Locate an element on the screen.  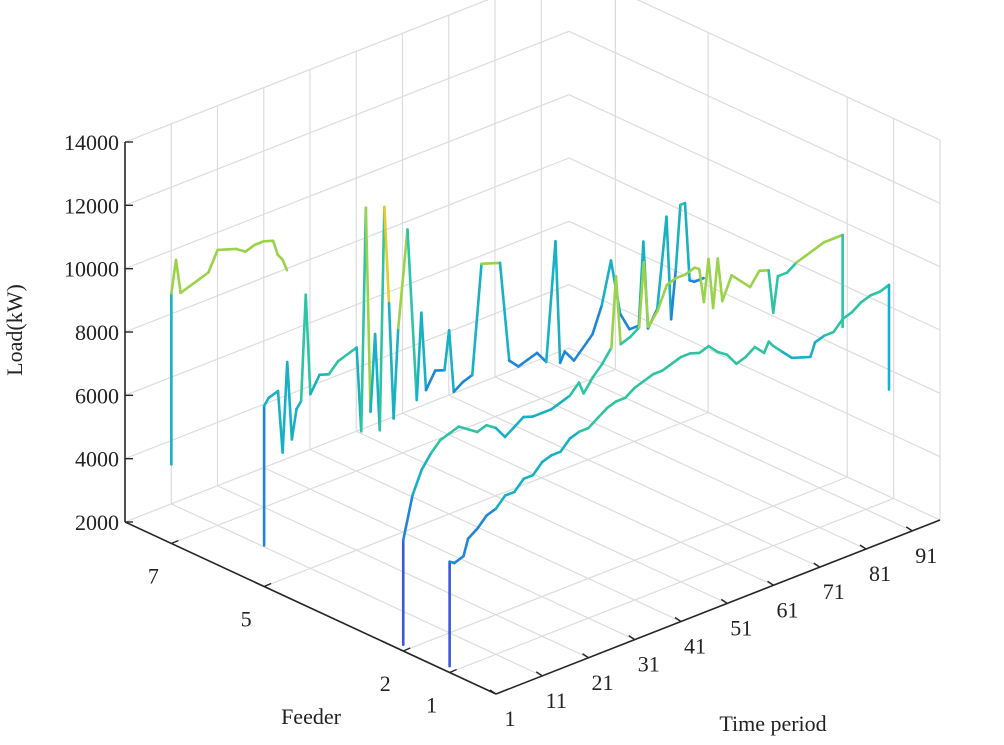
time-tick-label: 41 is located at coordinates (695, 646).